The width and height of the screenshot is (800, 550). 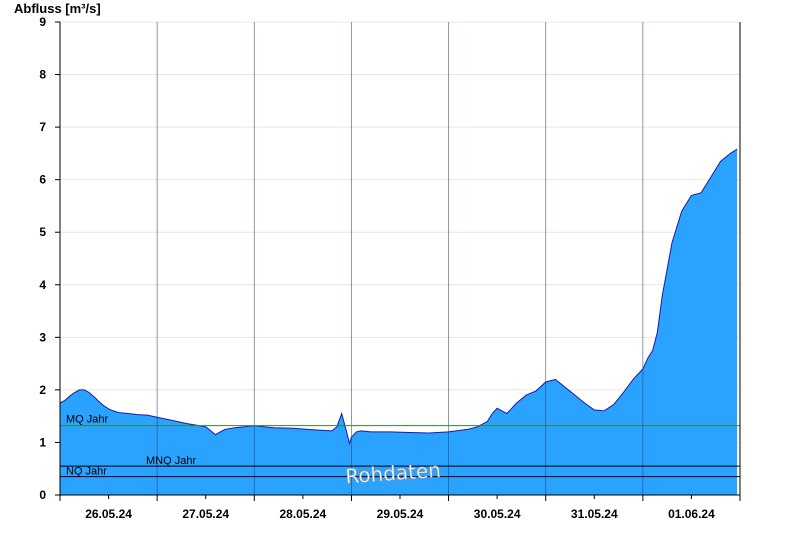 I want to click on x-tick-label: 30.05.24, so click(x=497, y=514).